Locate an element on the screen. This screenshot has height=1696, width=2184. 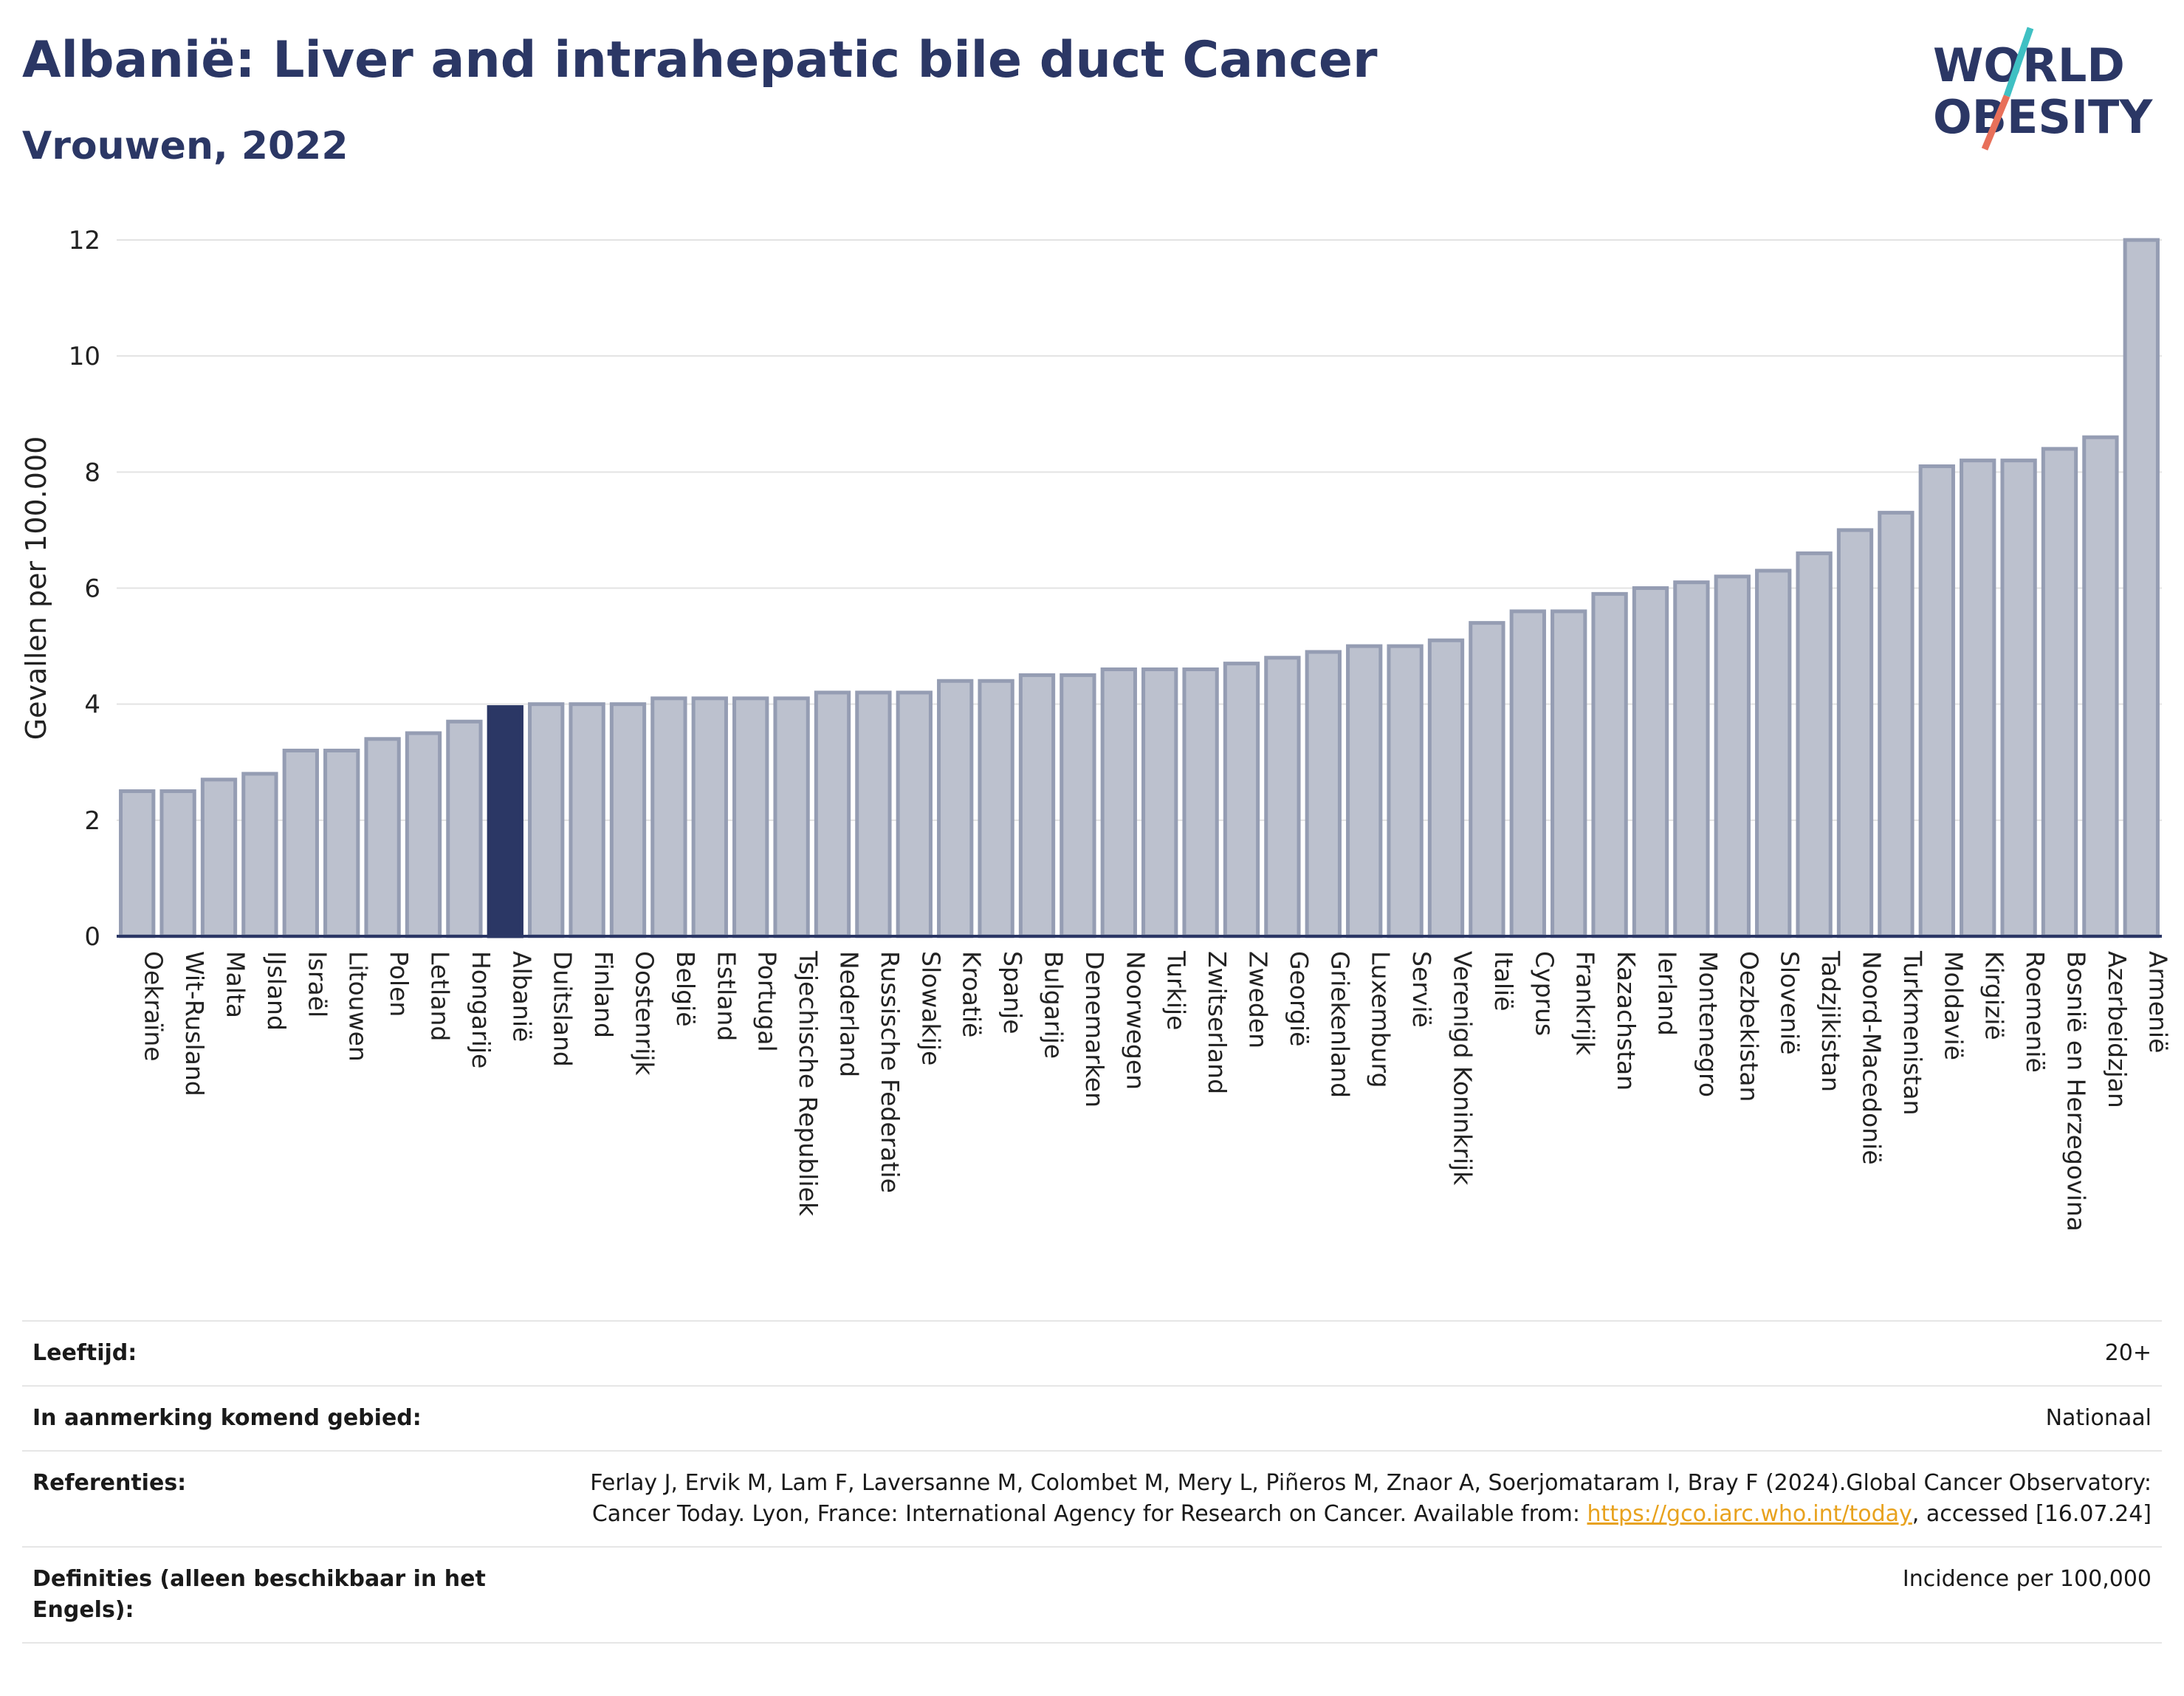
bar-highlight is located at coordinates (505, 821).